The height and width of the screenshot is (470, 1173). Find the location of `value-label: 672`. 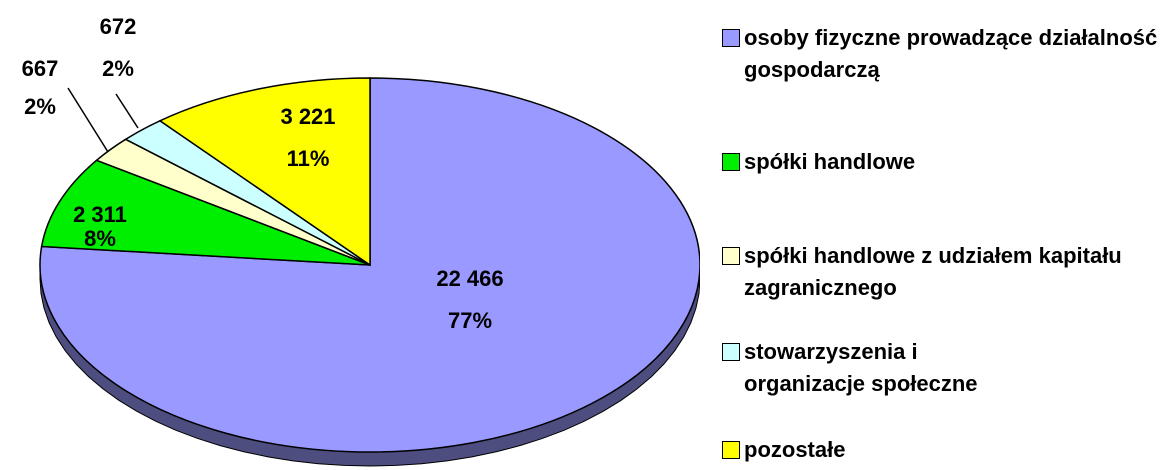

value-label: 672 is located at coordinates (118, 26).